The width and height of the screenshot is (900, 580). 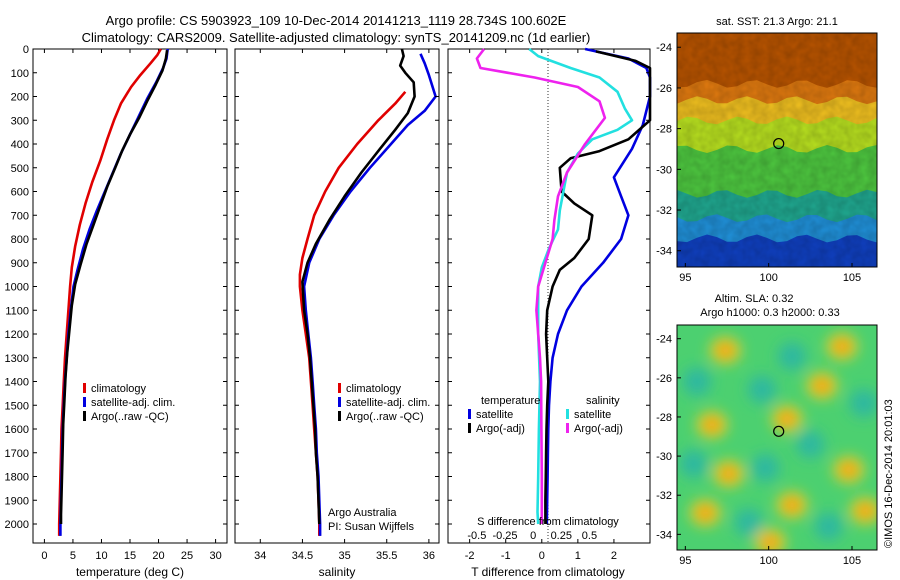 What do you see at coordinates (17, 383) in the screenshot?
I see `depth-tick-label: 1400` at bounding box center [17, 383].